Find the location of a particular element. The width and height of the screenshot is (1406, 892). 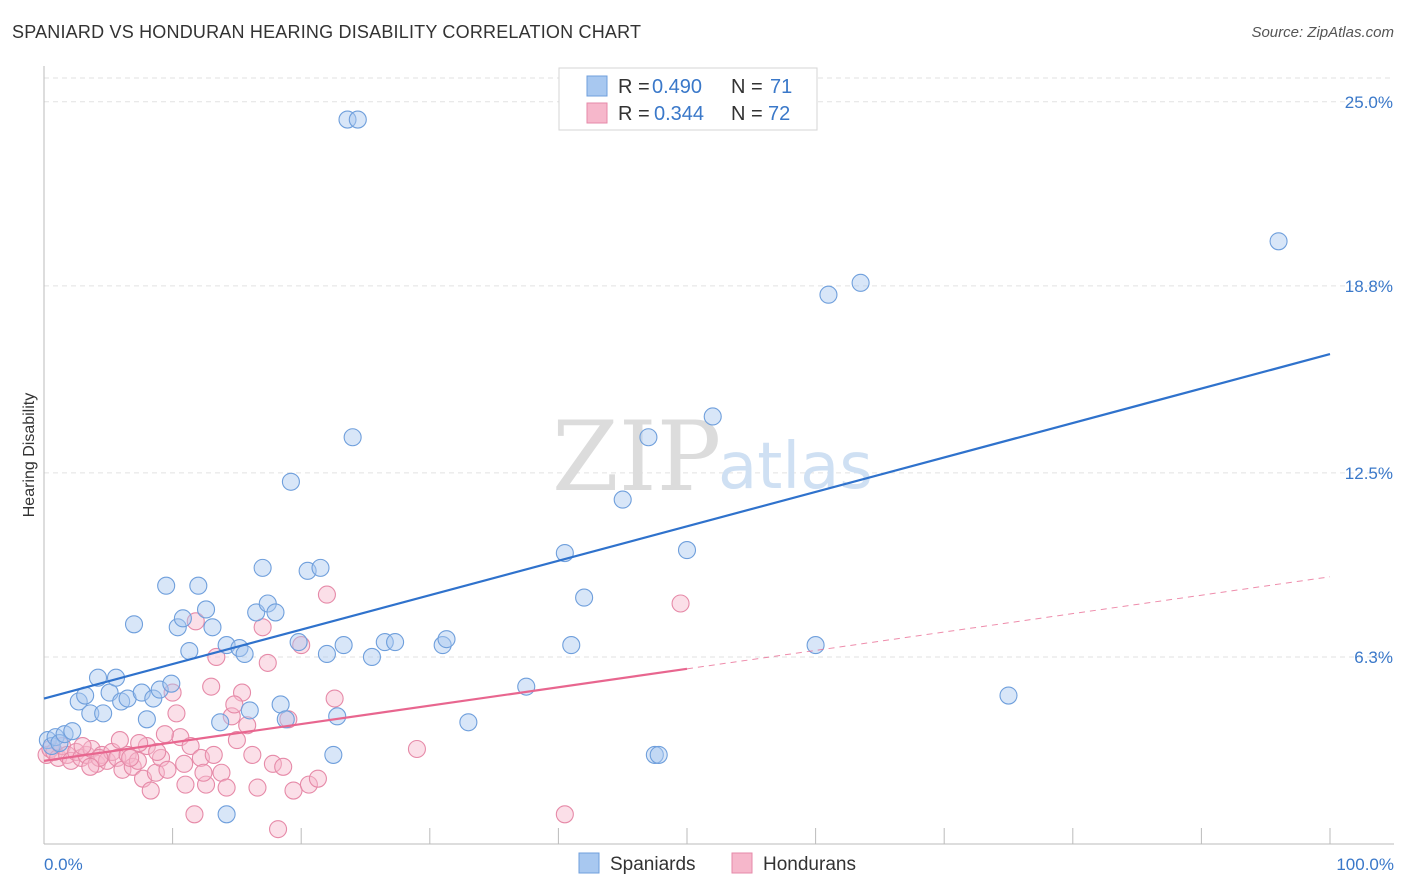

x-tick-label-min: 0.0% is located at coordinates (63, 864).